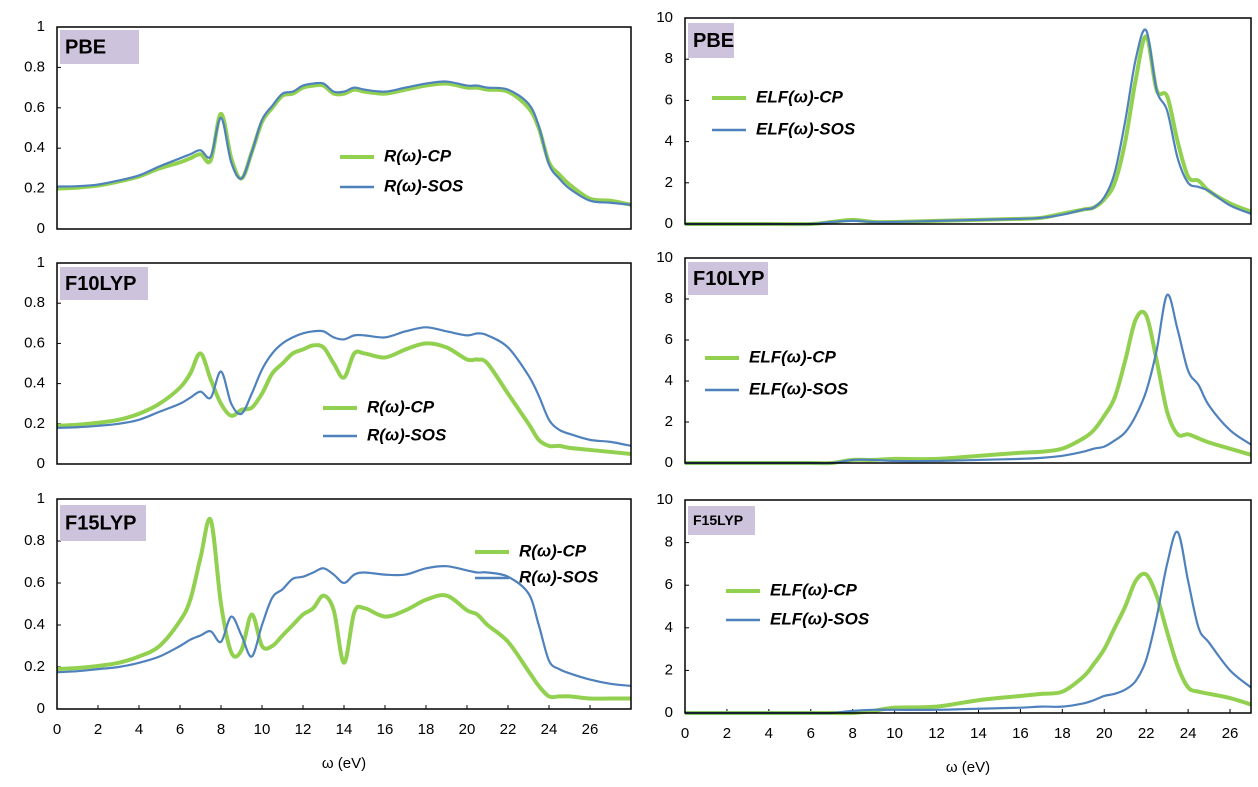 The height and width of the screenshot is (787, 1258). What do you see at coordinates (385, 729) in the screenshot?
I see `x-tick-label: 16` at bounding box center [385, 729].